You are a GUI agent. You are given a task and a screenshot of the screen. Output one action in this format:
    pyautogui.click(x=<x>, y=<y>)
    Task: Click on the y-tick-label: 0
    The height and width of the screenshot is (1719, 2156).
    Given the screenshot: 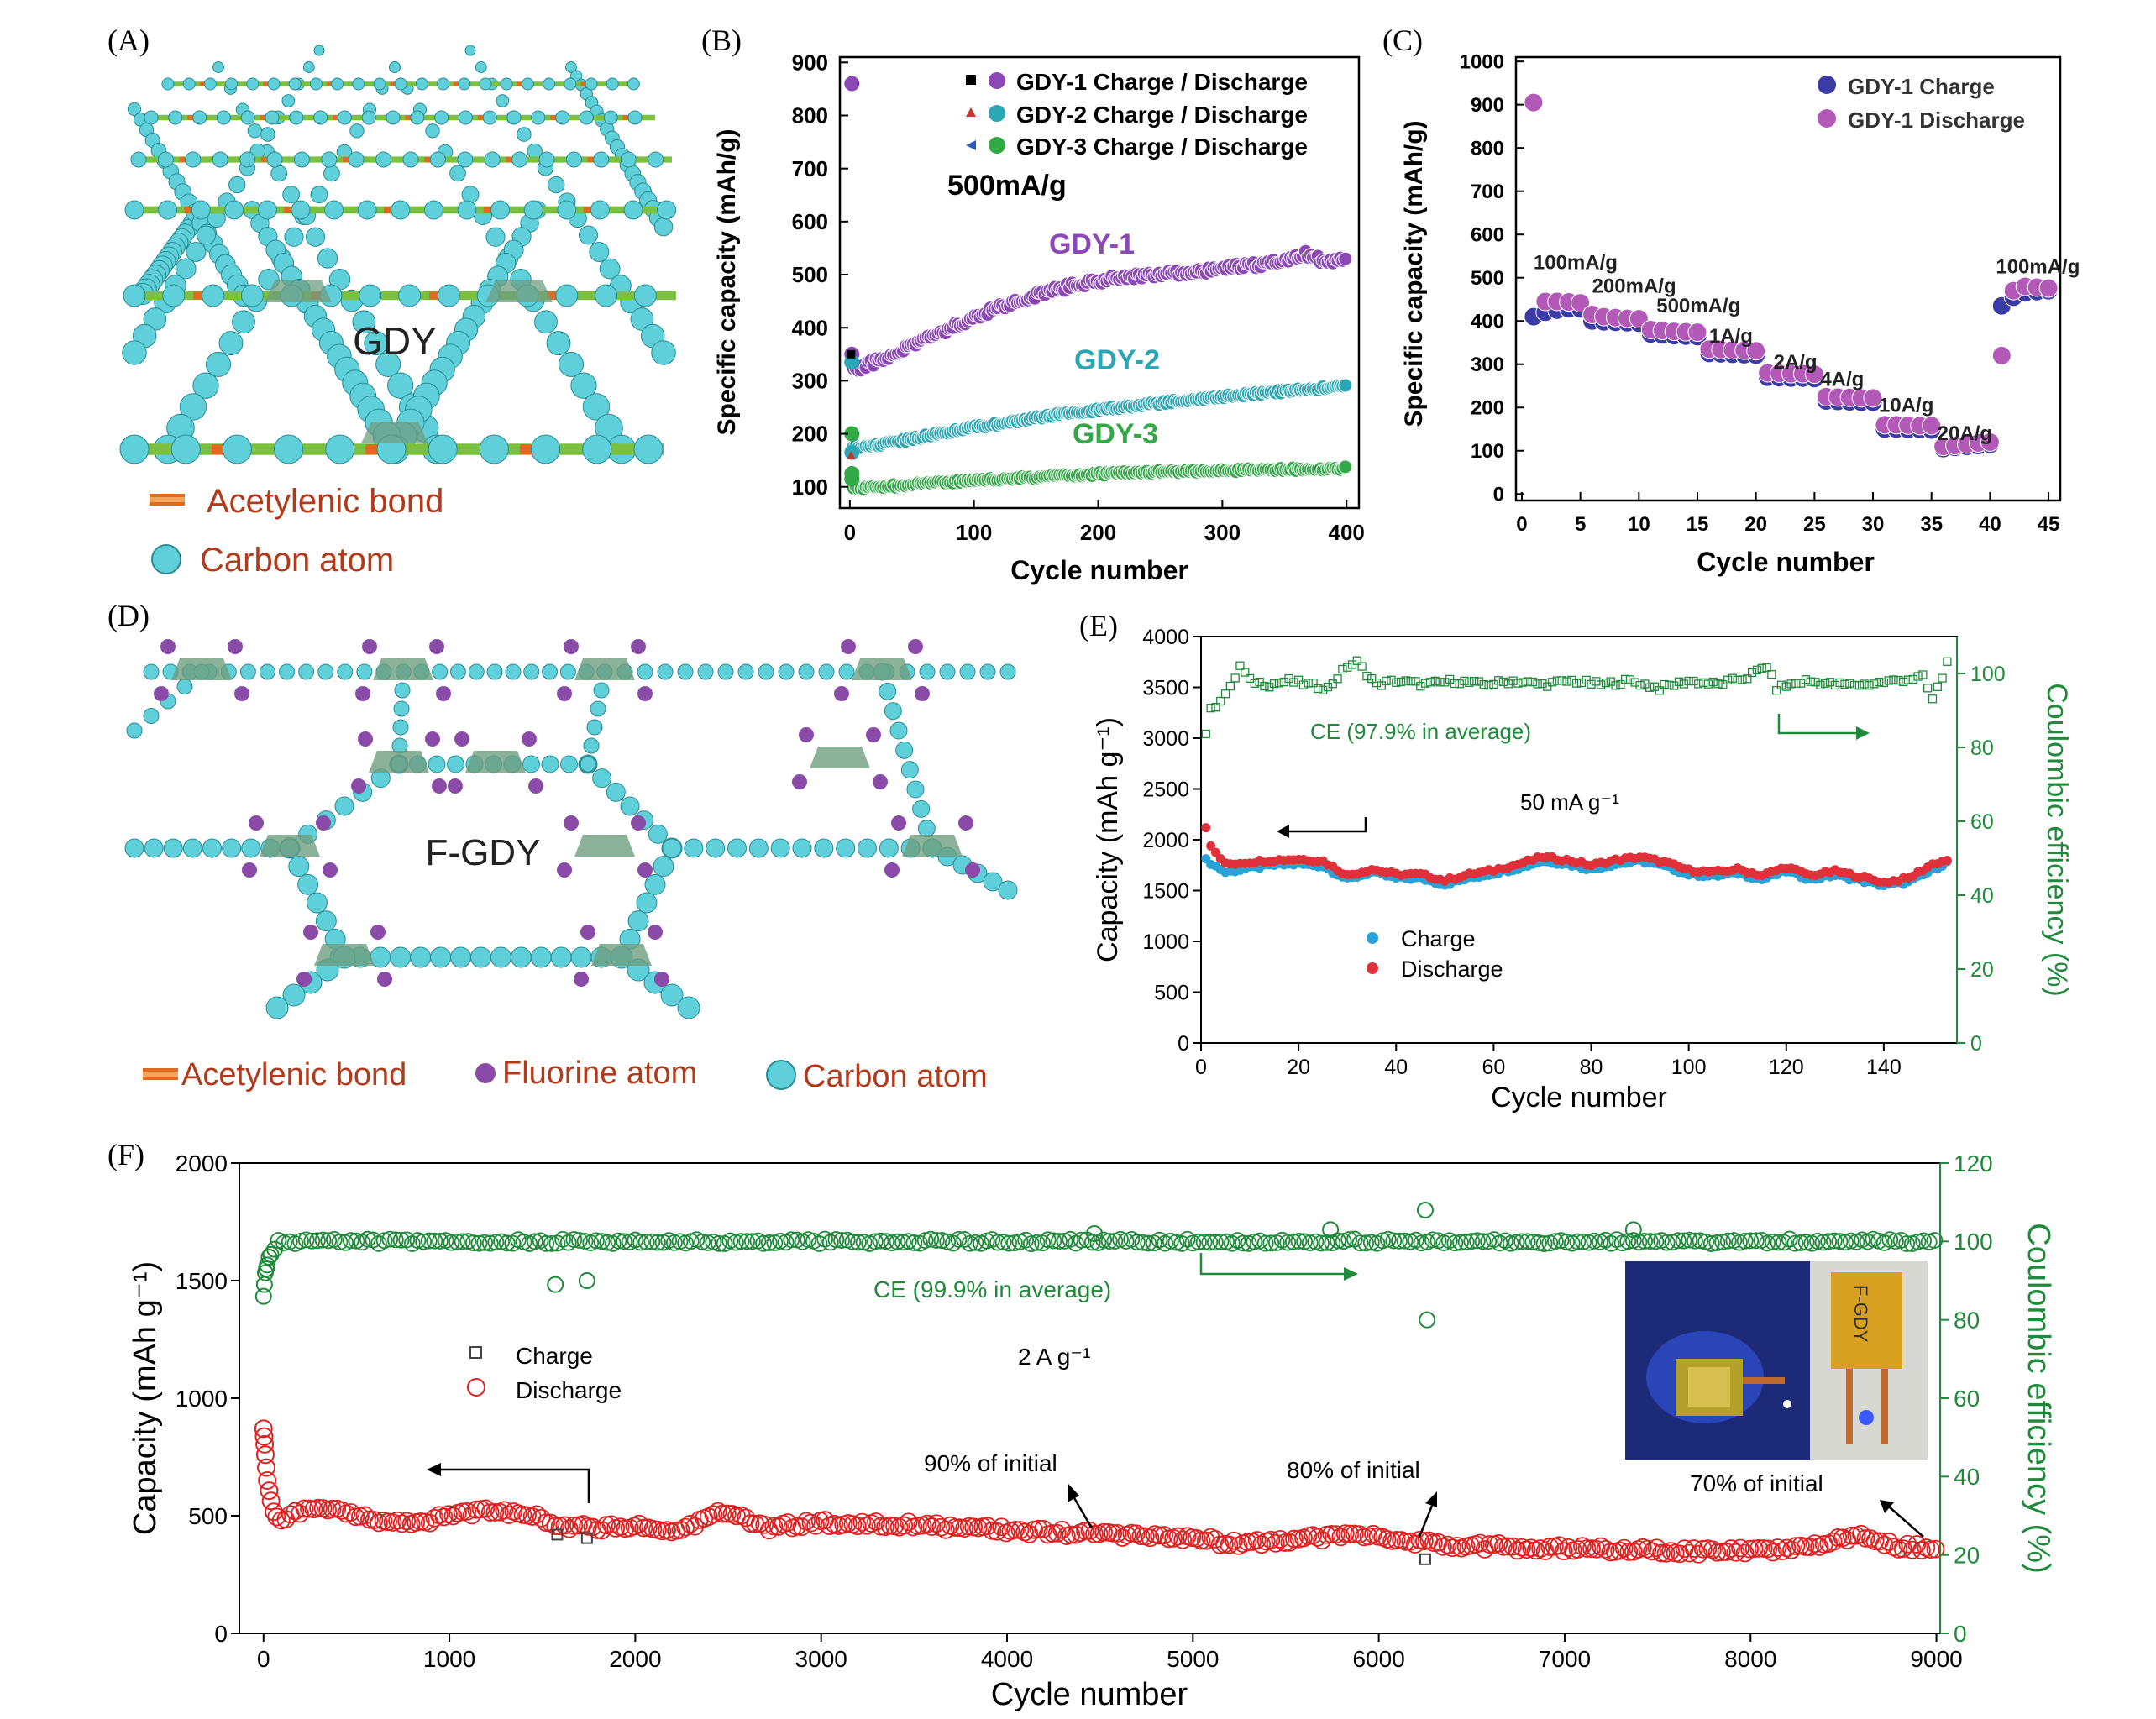 What is the action you would take?
    pyautogui.click(x=221, y=1634)
    